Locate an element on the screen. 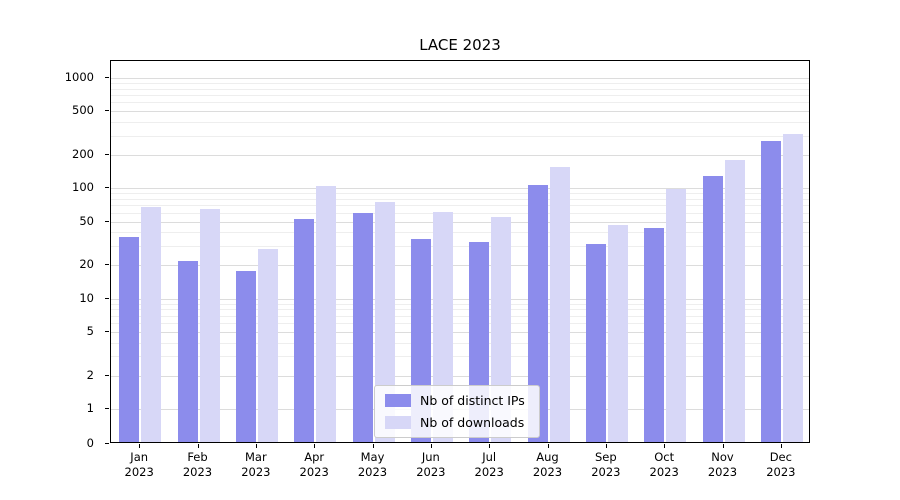 The width and height of the screenshot is (900, 500). x-tick-label: Mar 2023 is located at coordinates (256, 464).